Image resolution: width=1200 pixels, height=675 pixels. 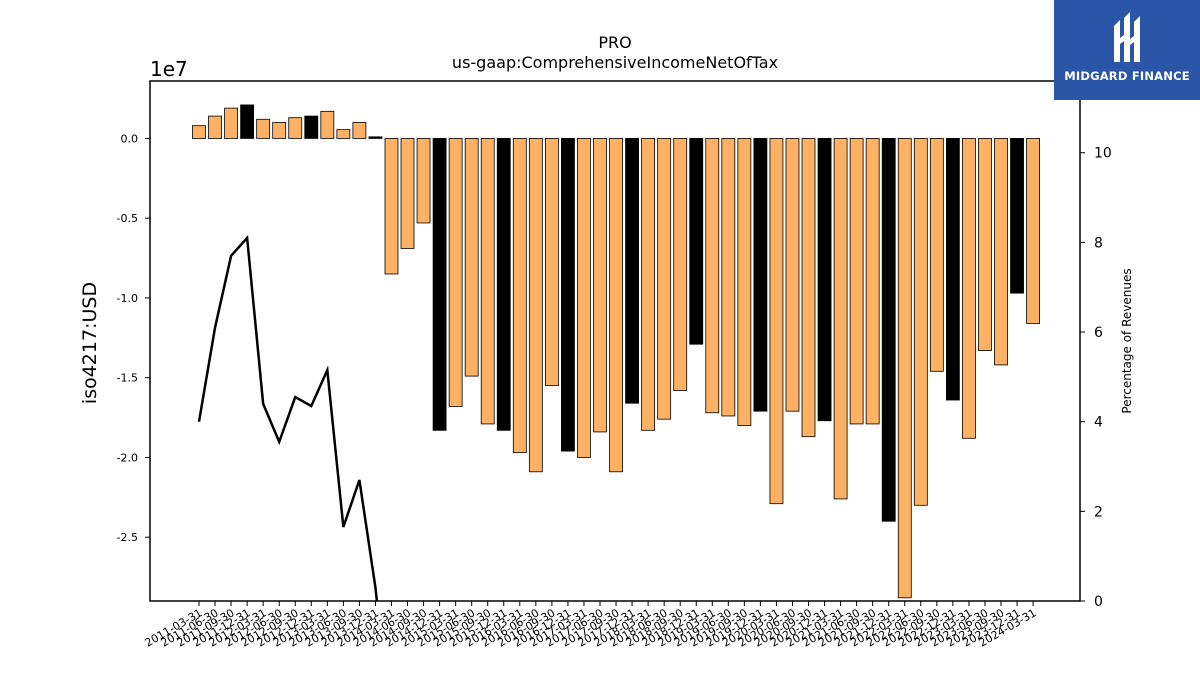 I want to click on y2-tick-label: 4, so click(x=1098, y=423).